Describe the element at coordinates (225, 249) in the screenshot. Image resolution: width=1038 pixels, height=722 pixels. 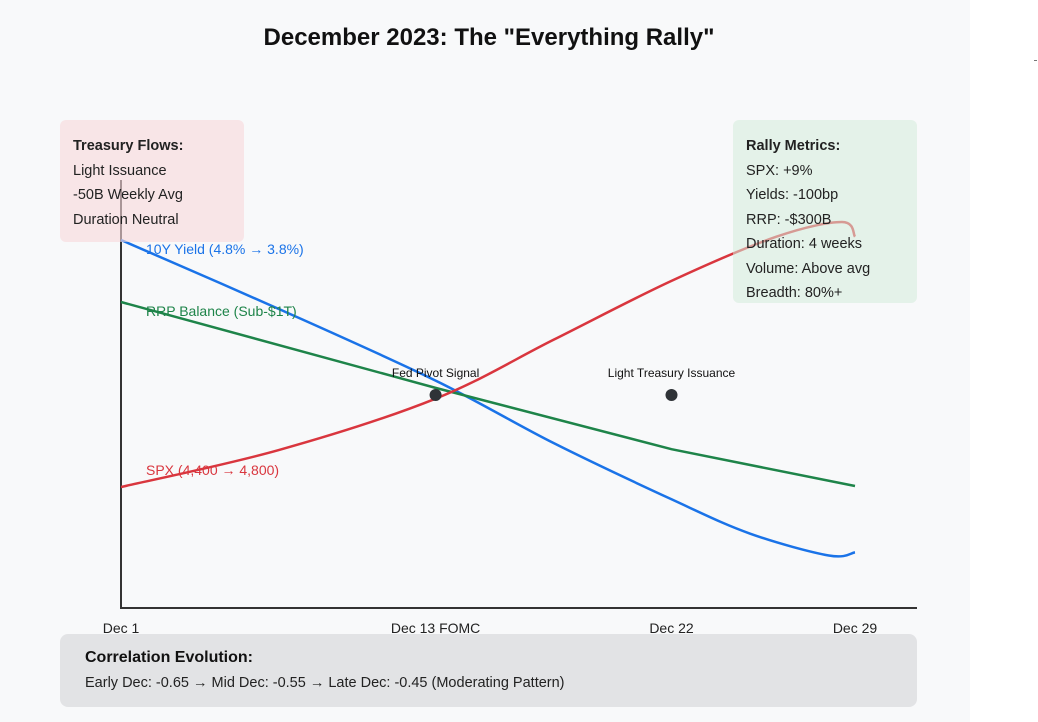
I see `series-label: 10Y Yield (4.8% → 3.8%)` at that location.